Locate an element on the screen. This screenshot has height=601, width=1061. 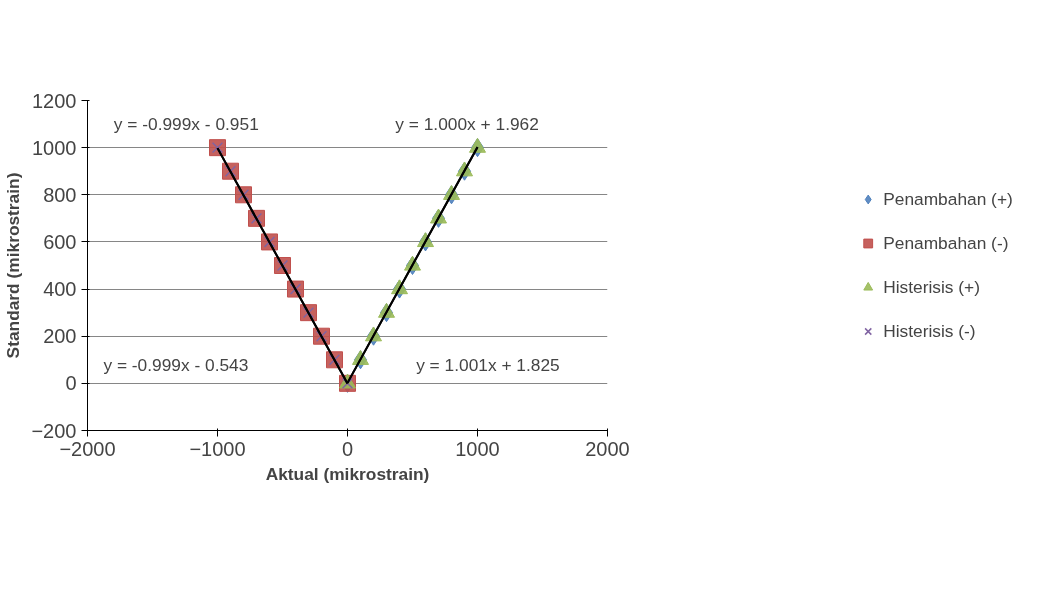
y-tick-label: 800 is located at coordinates (60, 194).